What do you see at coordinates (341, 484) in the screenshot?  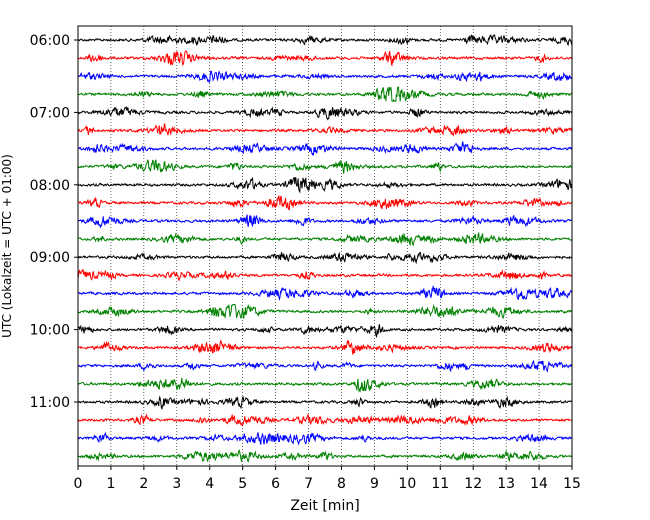 I see `x-tick-label: 8` at bounding box center [341, 484].